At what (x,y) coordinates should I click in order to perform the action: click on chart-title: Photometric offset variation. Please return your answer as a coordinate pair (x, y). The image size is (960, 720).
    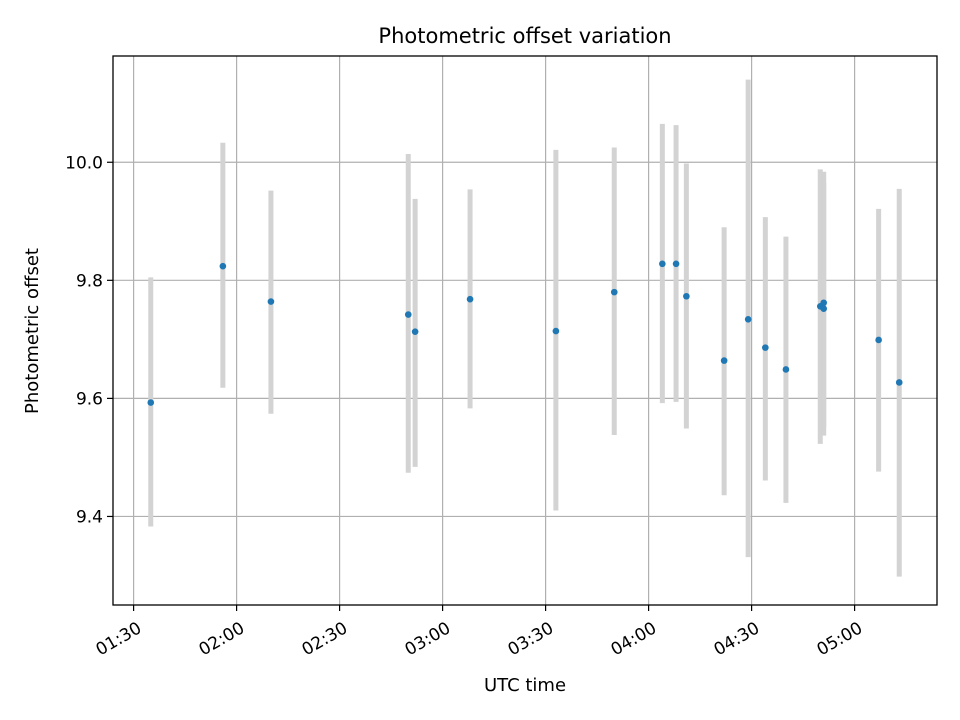
    Looking at the image, I should click on (524, 36).